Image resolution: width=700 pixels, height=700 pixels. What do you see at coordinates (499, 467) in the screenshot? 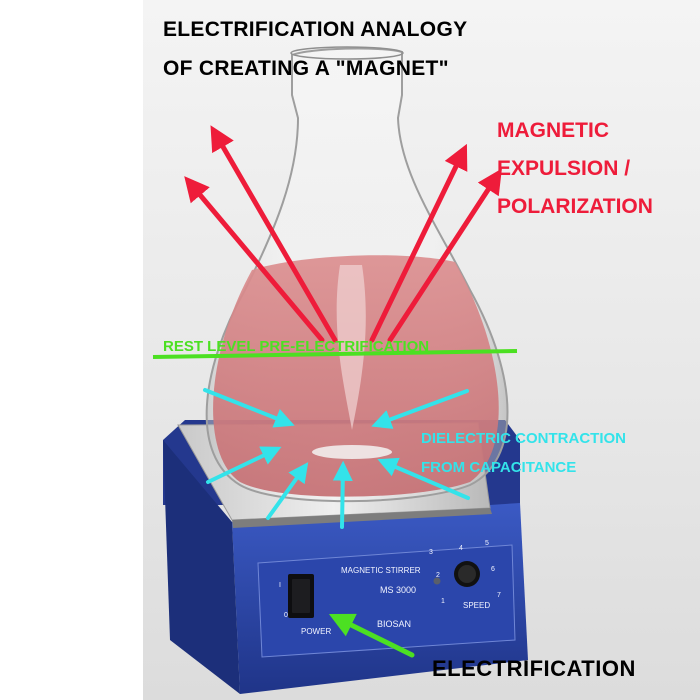
I see `label-line: FROM CAPACITANCE` at bounding box center [499, 467].